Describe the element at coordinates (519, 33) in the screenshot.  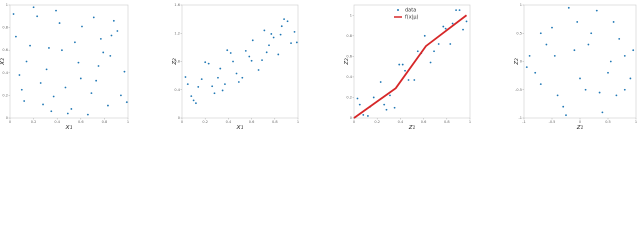
I see `y-tick-label: 0.5` at that location.